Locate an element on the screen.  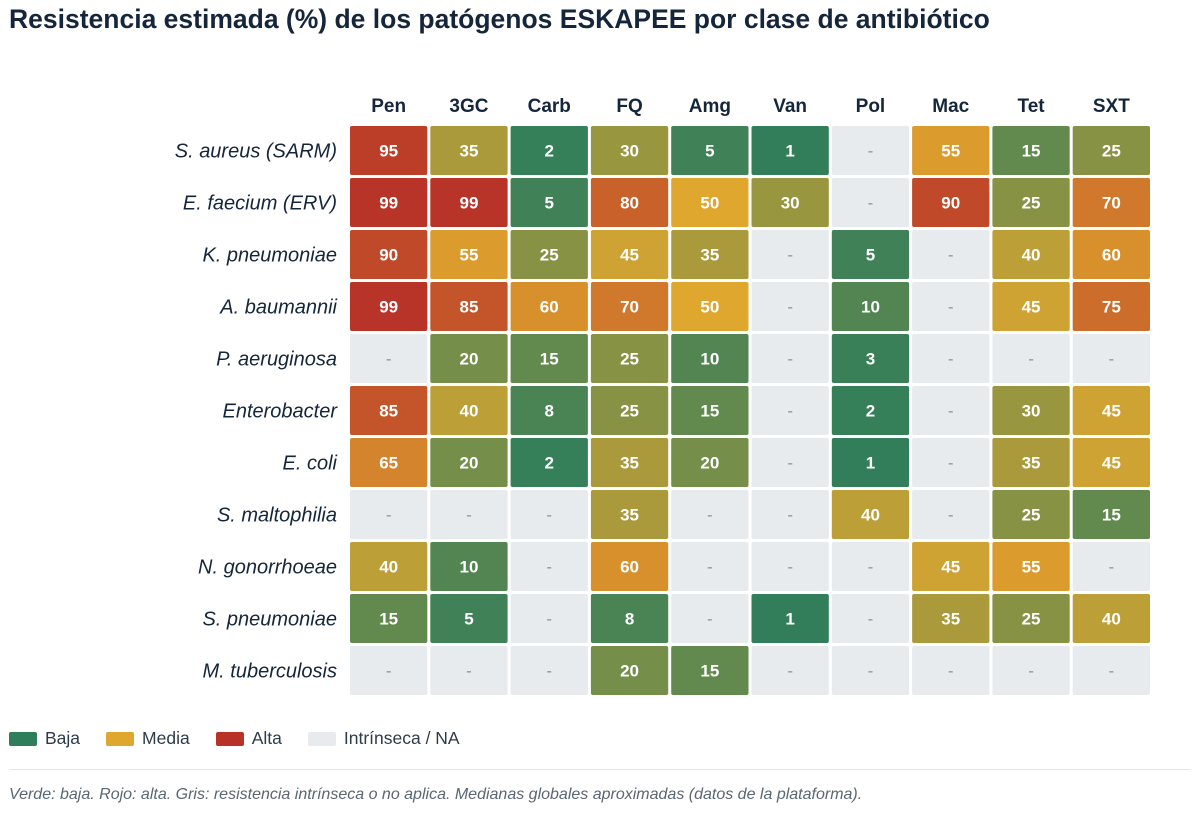
cell-value-label: 3 is located at coordinates (870, 359).